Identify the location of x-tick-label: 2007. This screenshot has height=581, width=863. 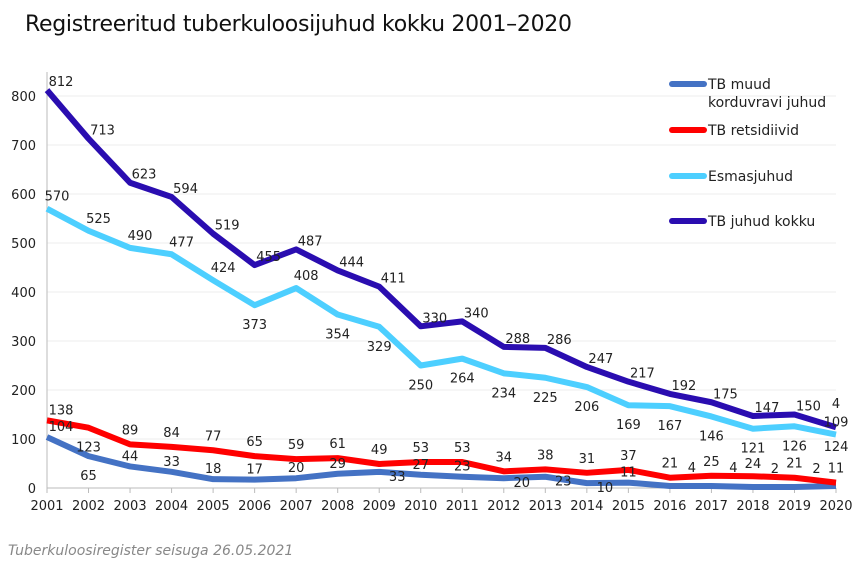
(296, 506).